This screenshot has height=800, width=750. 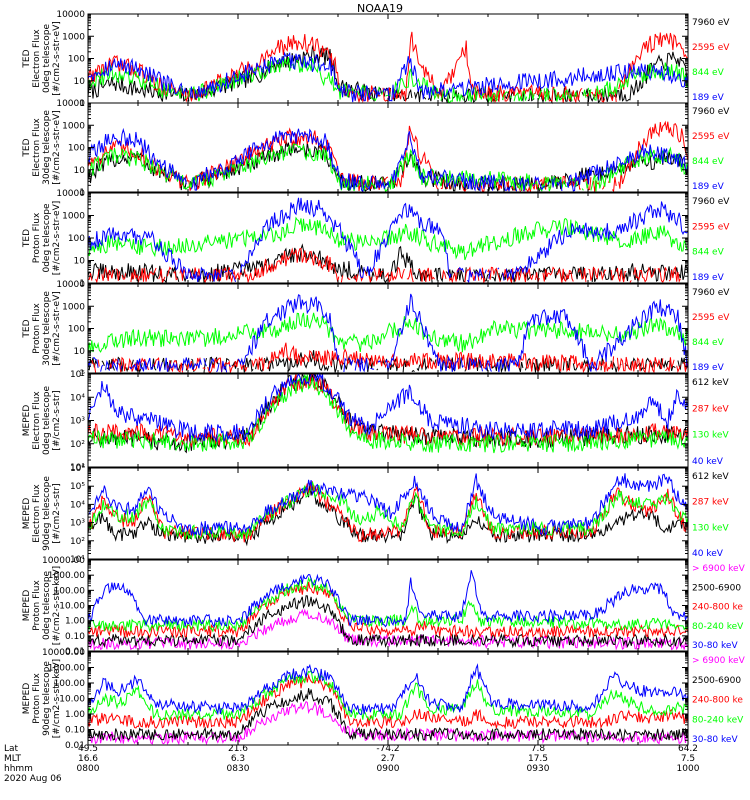 What do you see at coordinates (77, 375) in the screenshot?
I see `ytick-label: 10⁵` at bounding box center [77, 375].